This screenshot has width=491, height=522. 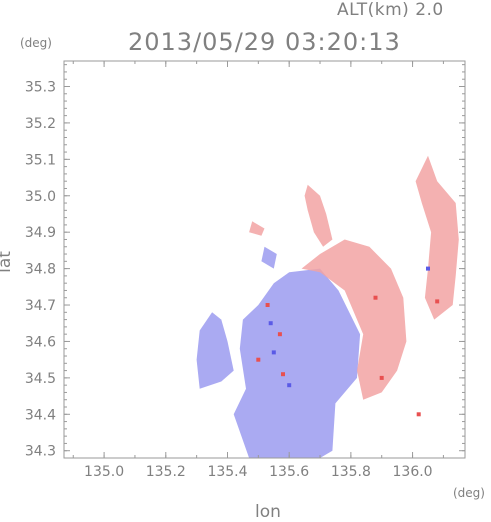 I want to click on receding-echo-east, so click(x=354, y=319).